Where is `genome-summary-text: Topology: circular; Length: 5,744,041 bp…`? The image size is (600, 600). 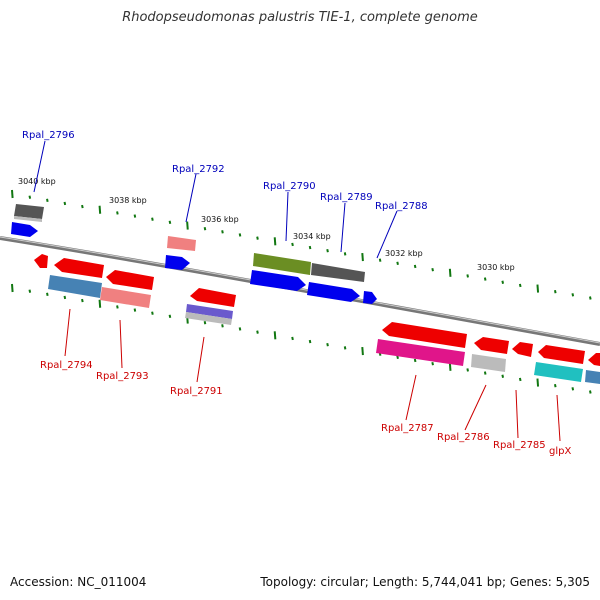
genome-summary-text: Topology: circular; Length: 5,744,041 bp… is located at coordinates (425, 582).